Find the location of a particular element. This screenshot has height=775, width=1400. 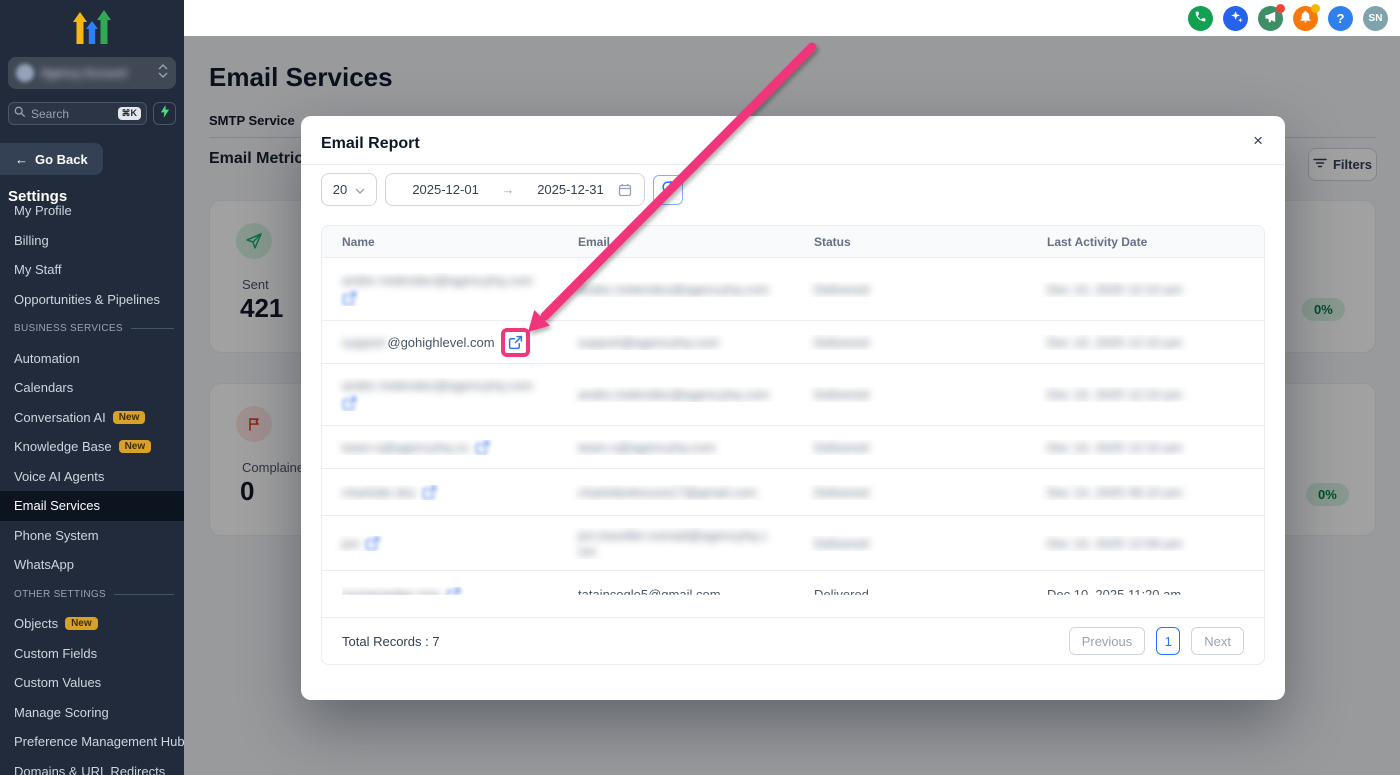

phone-icon is located at coordinates (1200, 18).